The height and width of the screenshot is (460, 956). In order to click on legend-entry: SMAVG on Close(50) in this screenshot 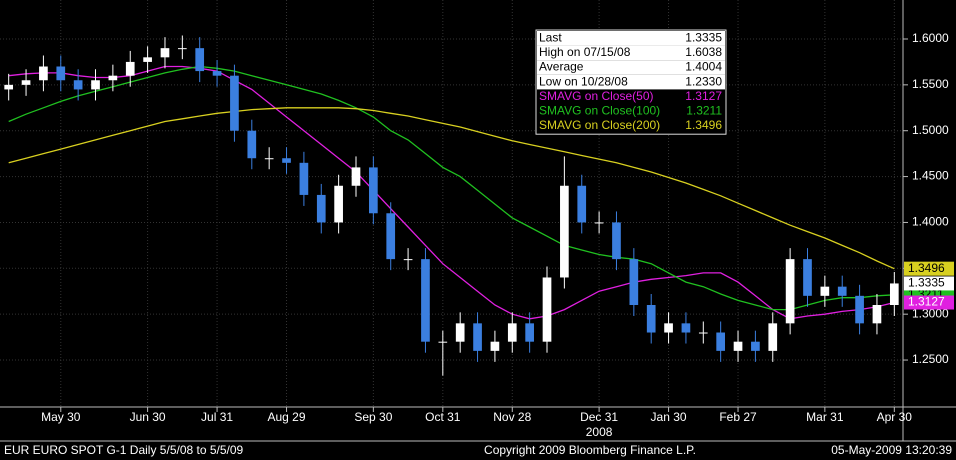, I will do `click(596, 96)`.